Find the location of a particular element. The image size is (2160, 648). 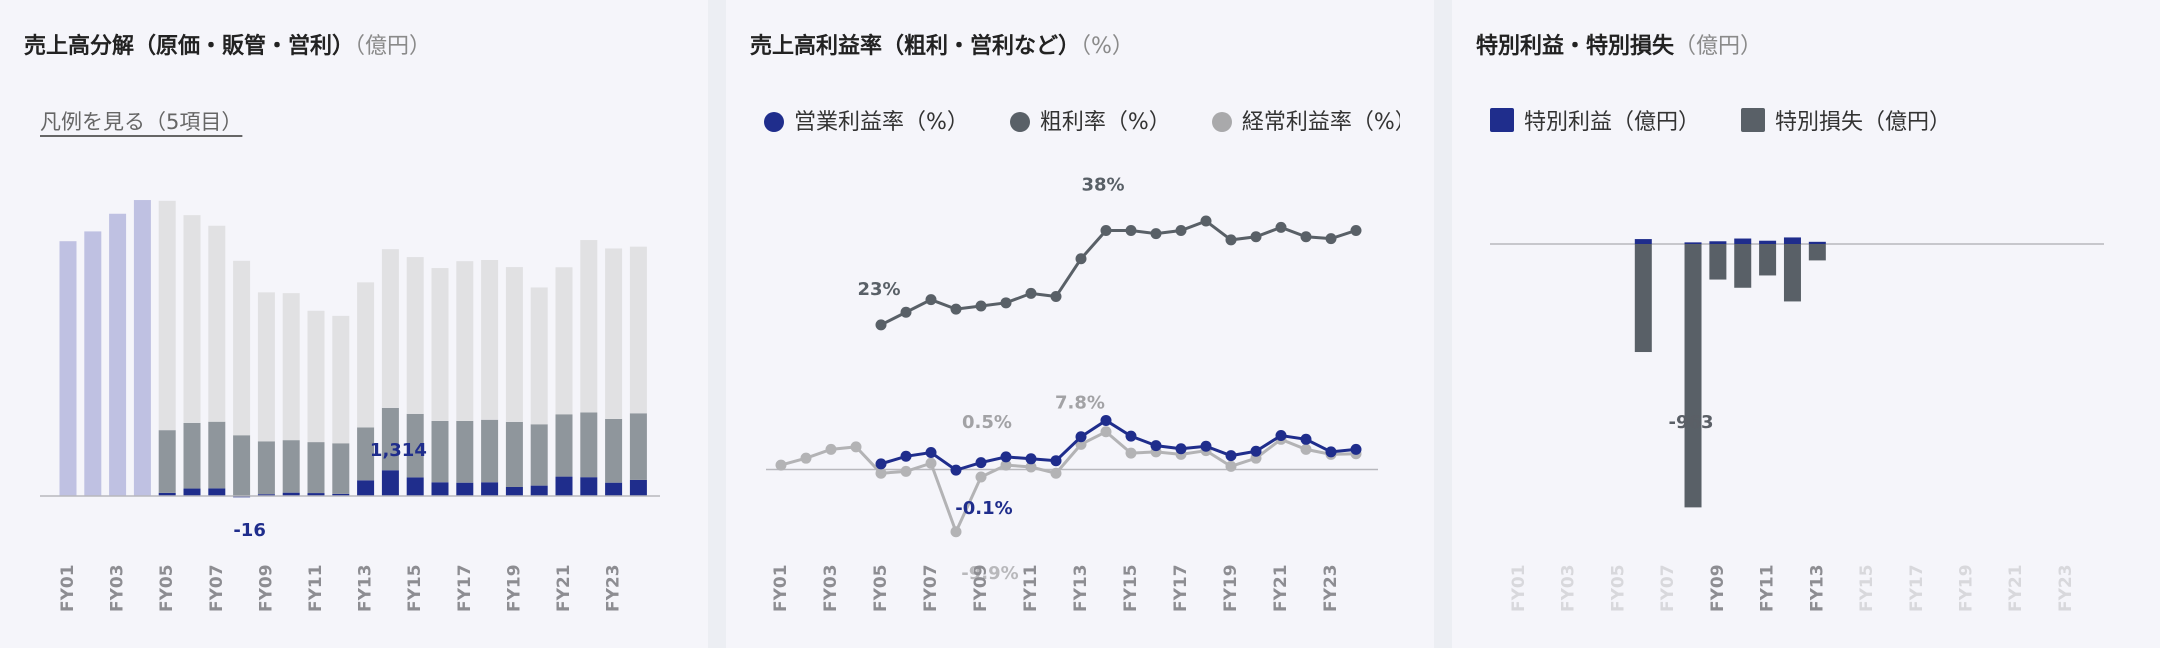

legend-item-ordinary-margin: 経常利益率（%） is located at coordinates (1305, 119).